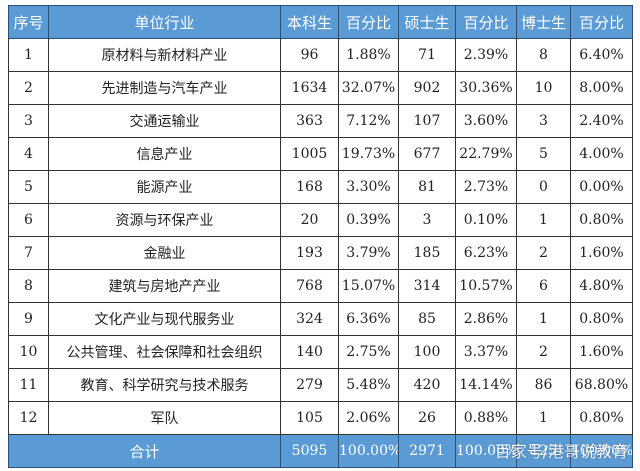 This screenshot has width=640, height=471. What do you see at coordinates (28, 352) in the screenshot?
I see `cell-no: 10` at bounding box center [28, 352].